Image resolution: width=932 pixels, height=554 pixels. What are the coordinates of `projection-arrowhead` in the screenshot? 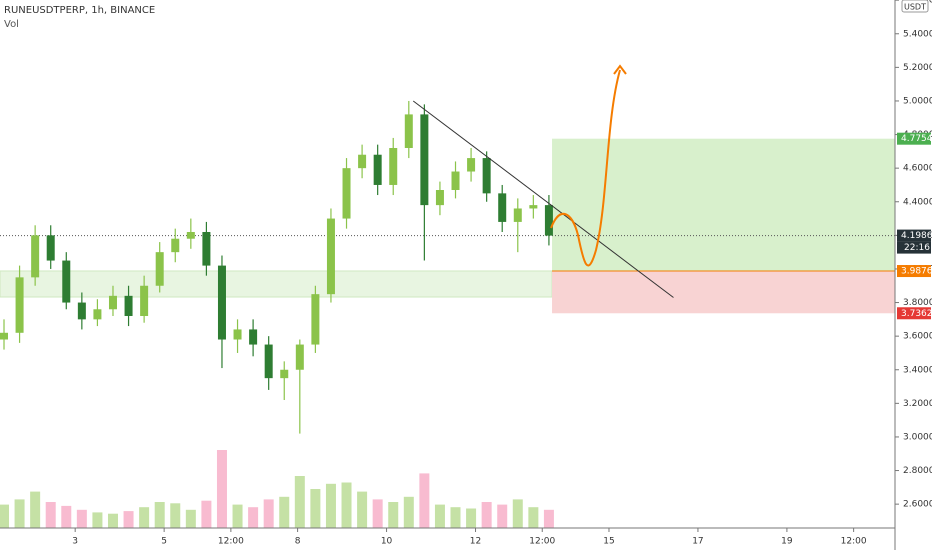 It's located at (620, 69).